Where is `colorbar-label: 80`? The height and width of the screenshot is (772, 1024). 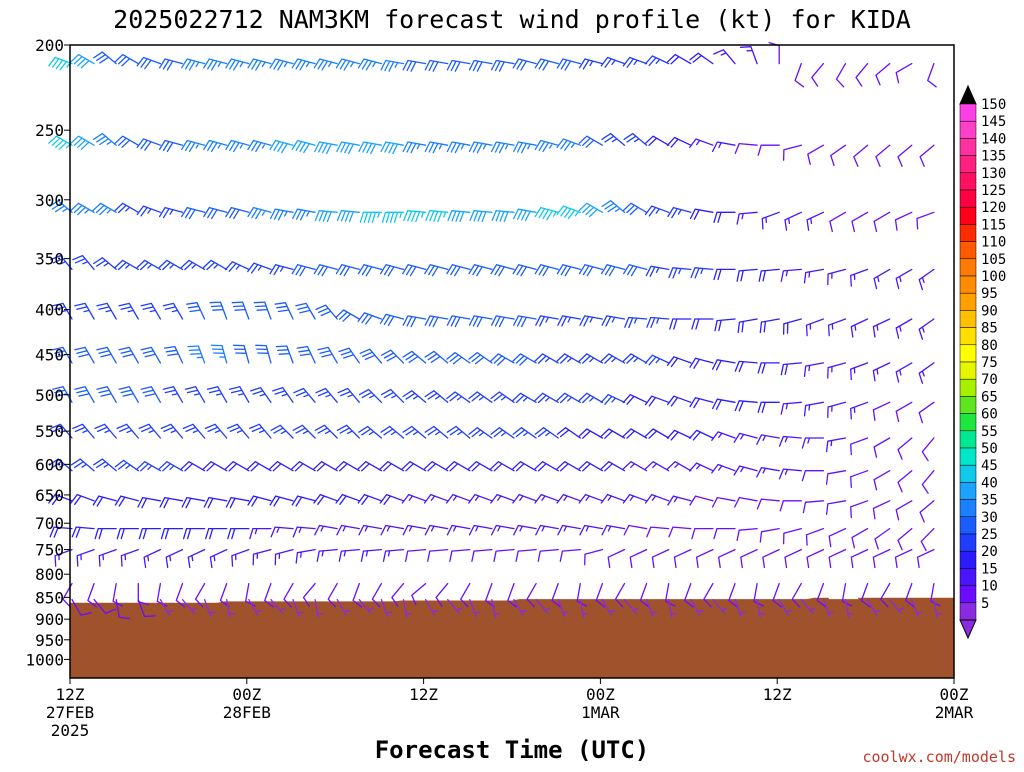 colorbar-label: 80 is located at coordinates (989, 346).